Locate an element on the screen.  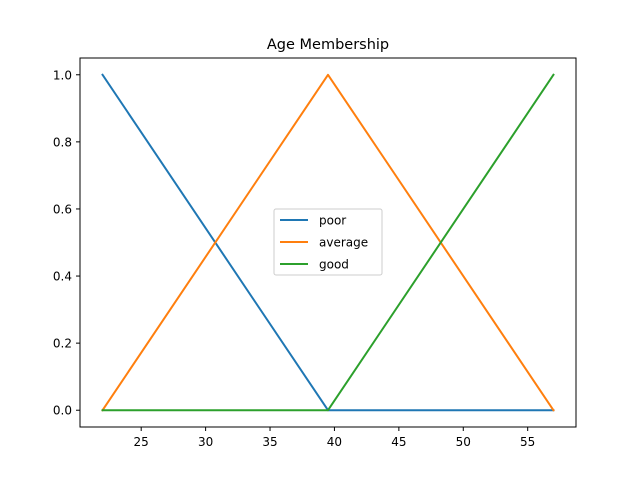
y-tick-label: 0.4 is located at coordinates (62, 277).